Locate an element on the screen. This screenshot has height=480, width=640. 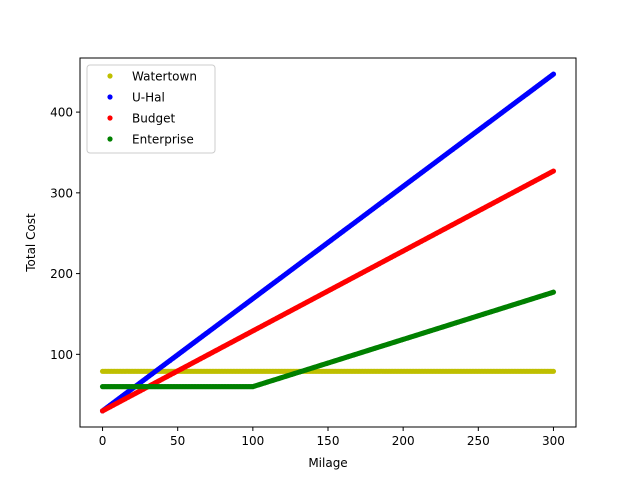
x-tick-label: 200 is located at coordinates (403, 441).